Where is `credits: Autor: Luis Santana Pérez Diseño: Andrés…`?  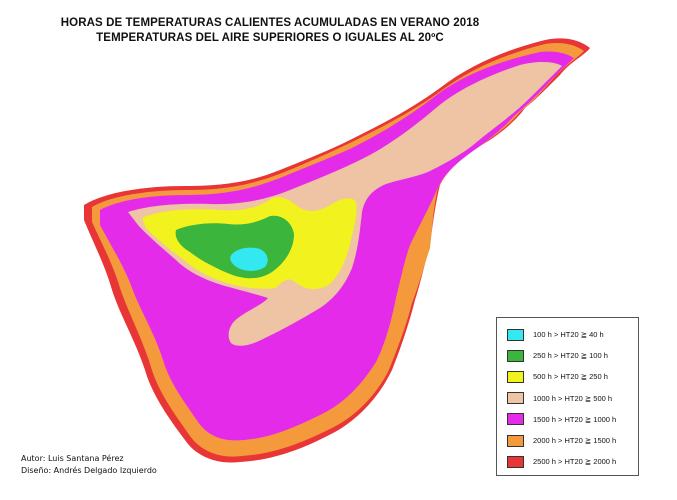 credits: Autor: Luis Santana Pérez Diseño: Andrés… is located at coordinates (89, 465).